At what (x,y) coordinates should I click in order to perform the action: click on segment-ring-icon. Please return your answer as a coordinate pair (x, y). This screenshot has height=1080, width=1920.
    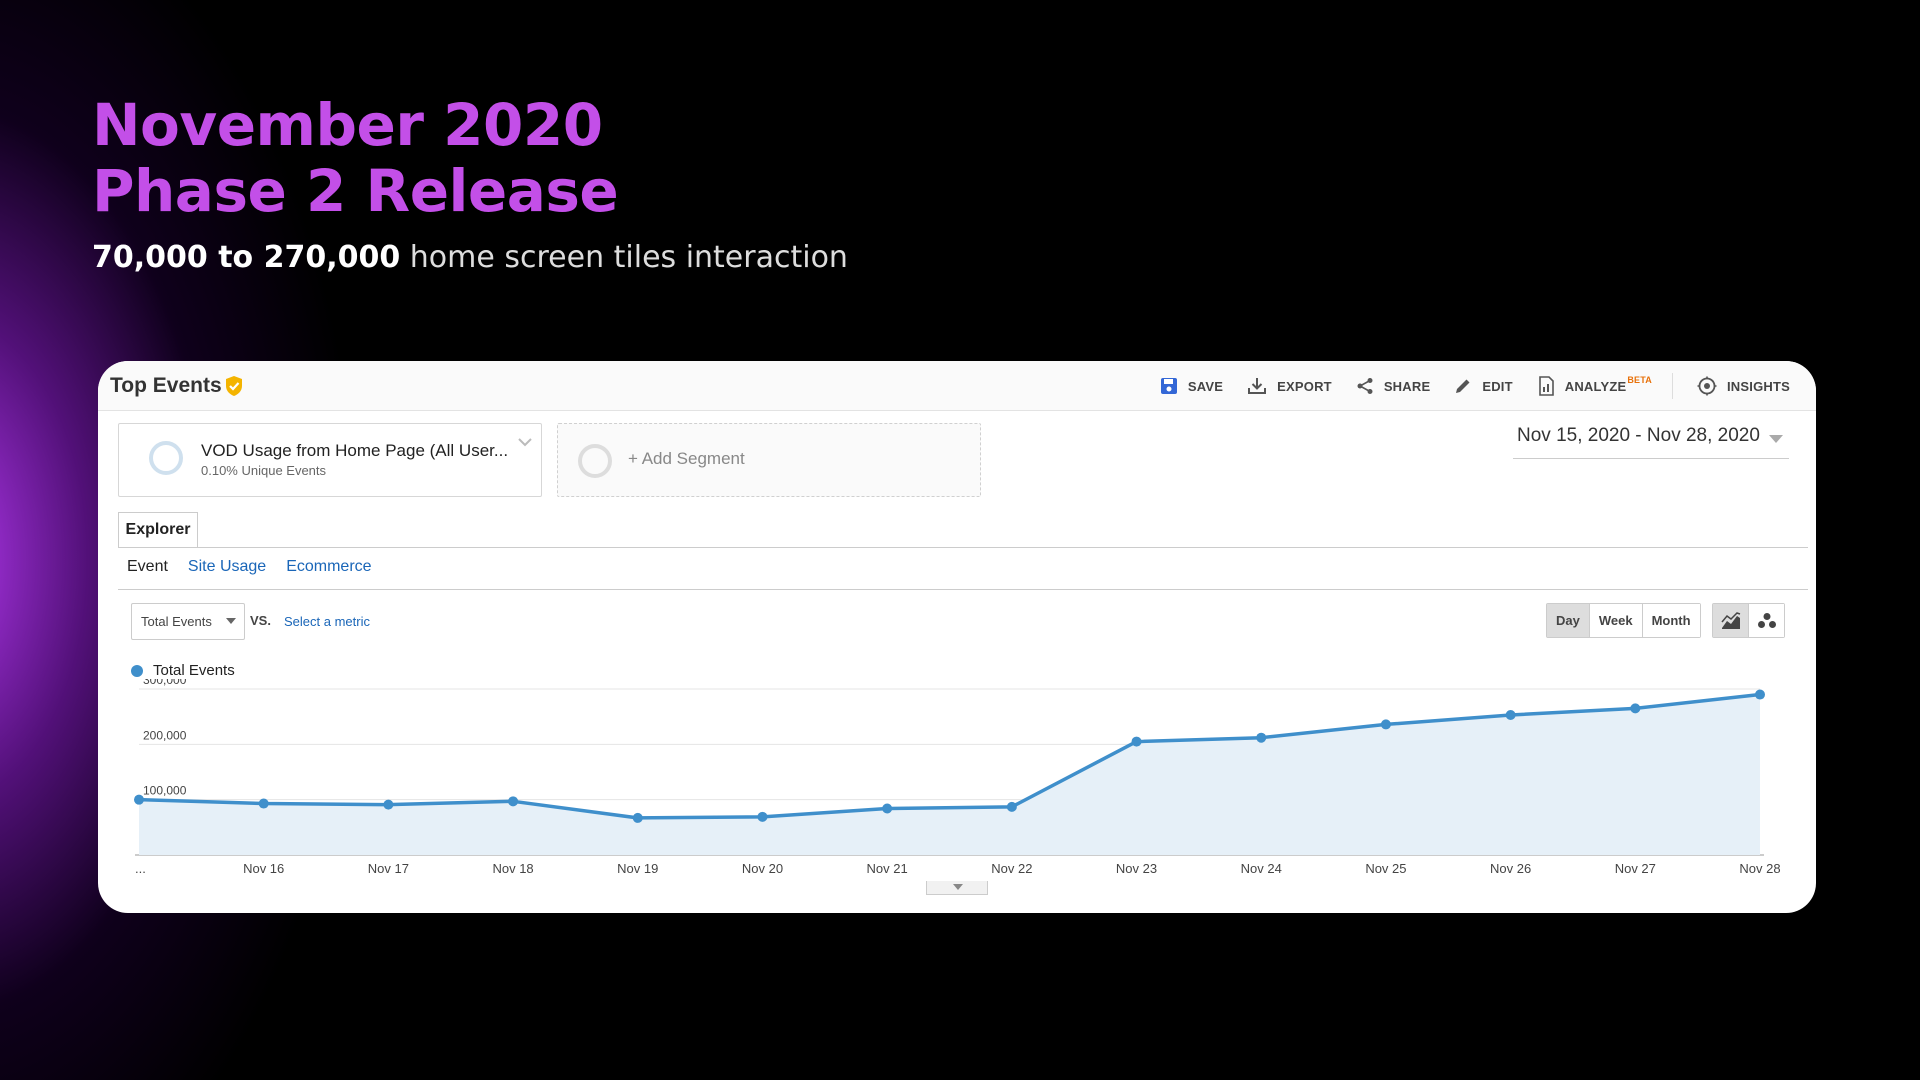
    Looking at the image, I should click on (166, 458).